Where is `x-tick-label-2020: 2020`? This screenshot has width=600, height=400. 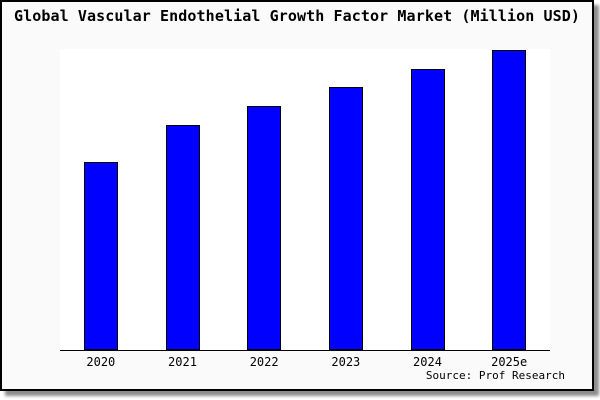
x-tick-label-2020: 2020 is located at coordinates (101, 362).